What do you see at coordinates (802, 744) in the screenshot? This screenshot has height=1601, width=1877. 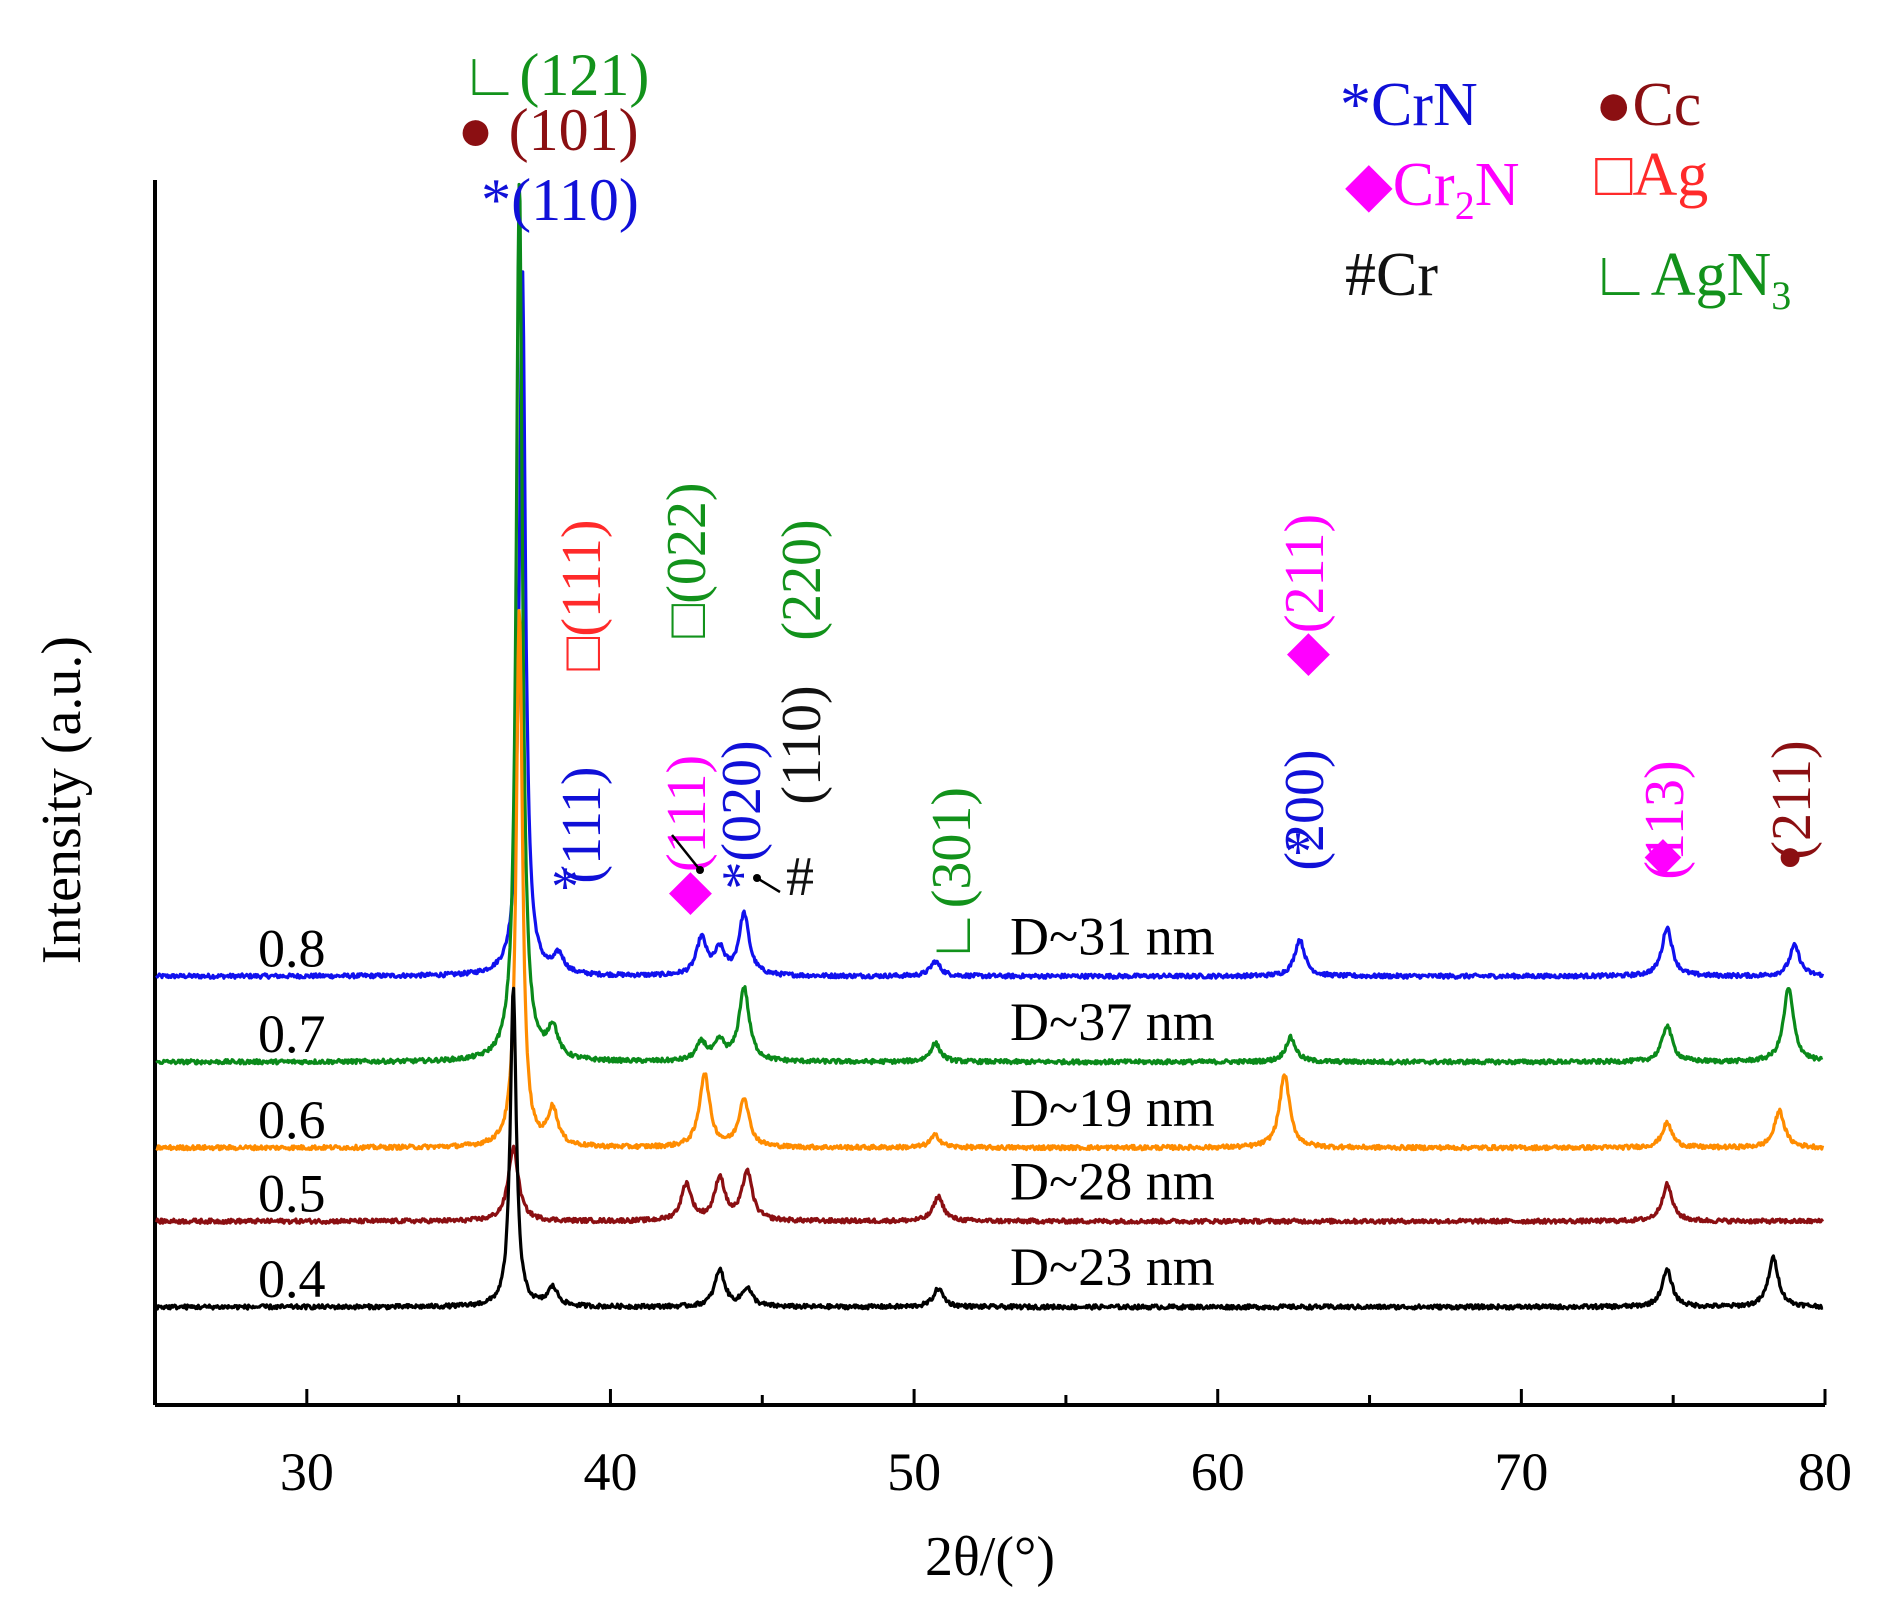 I see `peak-annotation: (110)` at bounding box center [802, 744].